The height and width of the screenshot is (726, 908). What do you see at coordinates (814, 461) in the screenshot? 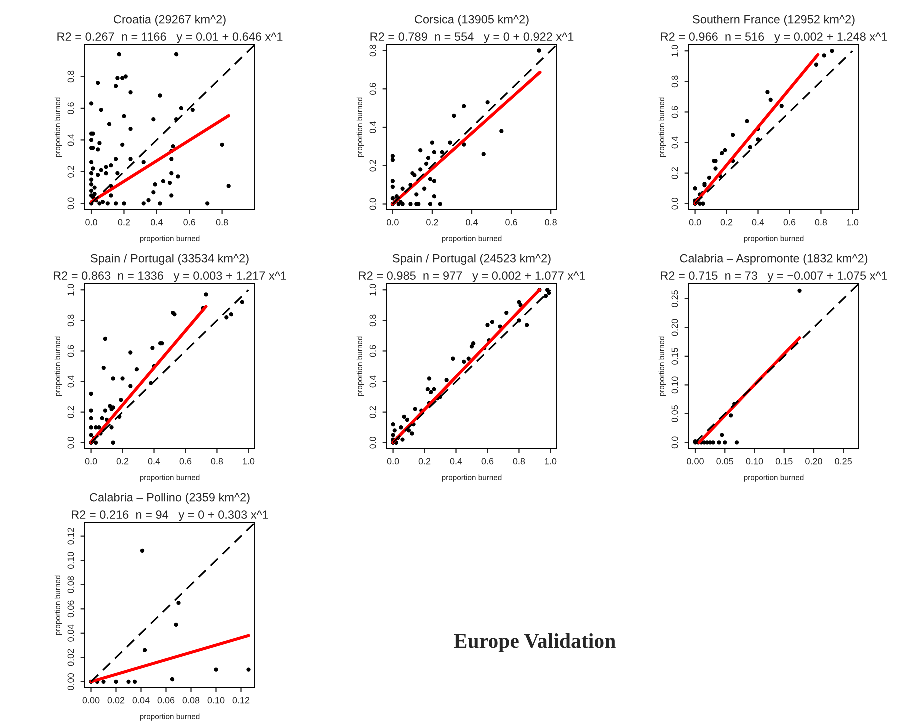
I see `x-tick-label: 0.20` at bounding box center [814, 461].